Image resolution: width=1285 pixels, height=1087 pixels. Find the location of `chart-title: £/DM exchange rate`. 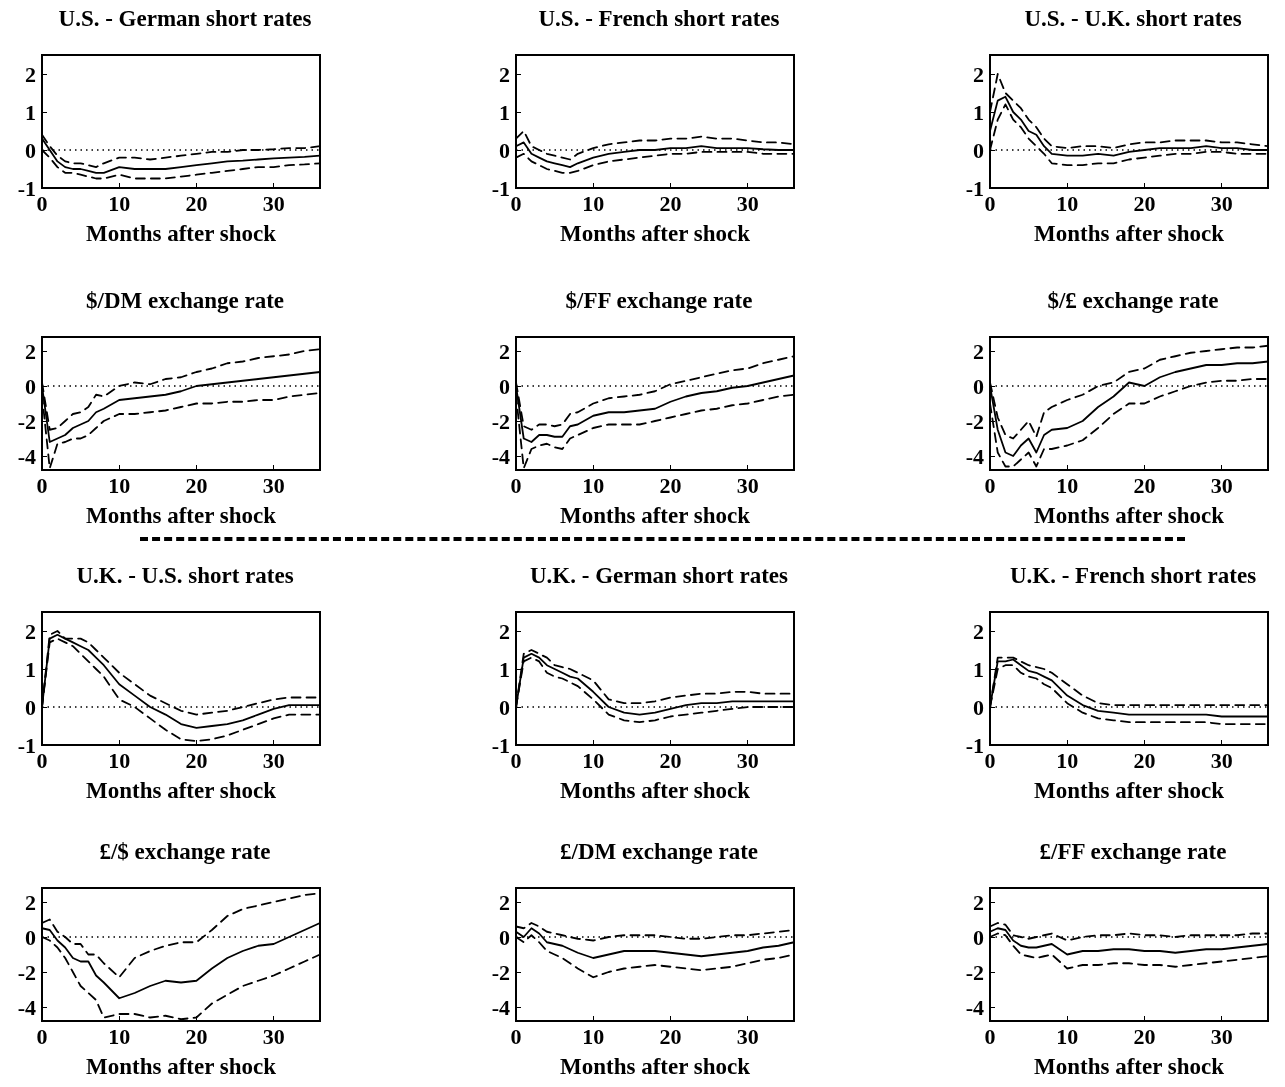

chart-title: £/DM exchange rate is located at coordinates (659, 851).